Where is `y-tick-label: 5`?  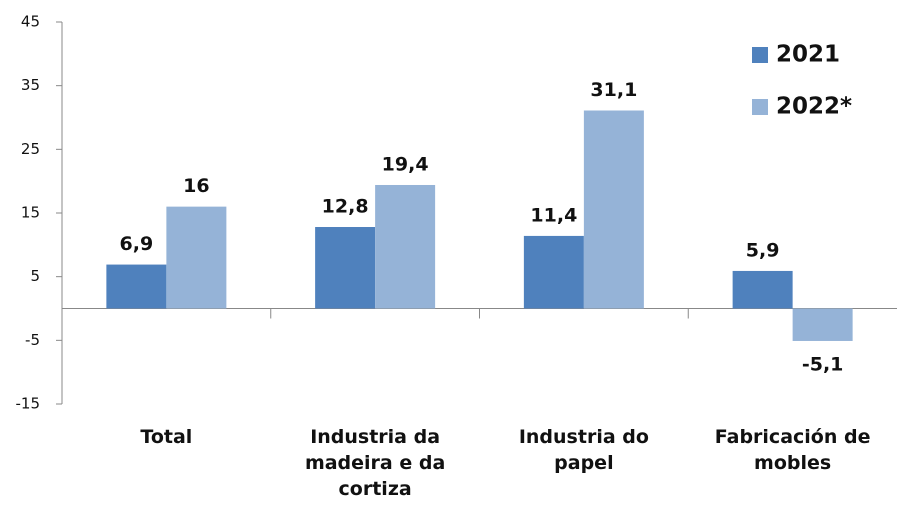 y-tick-label: 5 is located at coordinates (35, 276).